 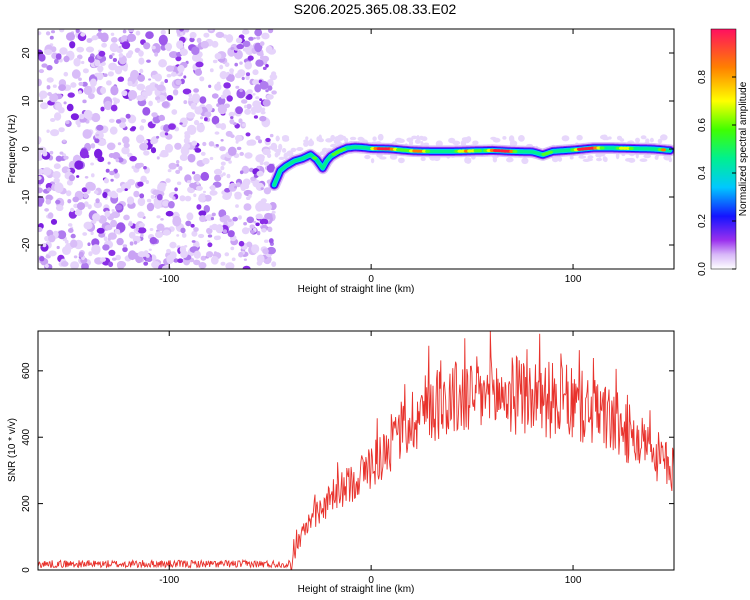 What do you see at coordinates (26, 436) in the screenshot?
I see `snr-y-tick-label: 400` at bounding box center [26, 436].